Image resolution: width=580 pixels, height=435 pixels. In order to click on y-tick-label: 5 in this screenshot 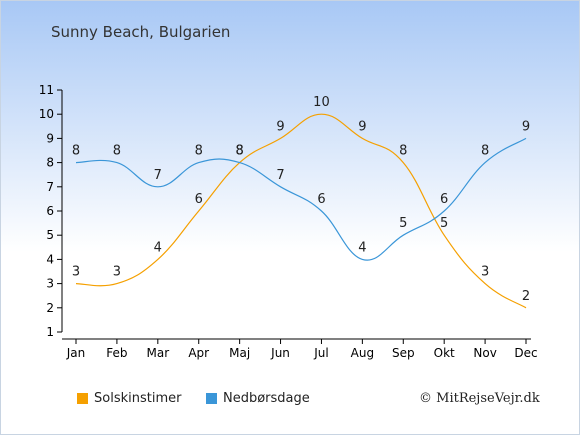, I will do `click(50, 235)`.